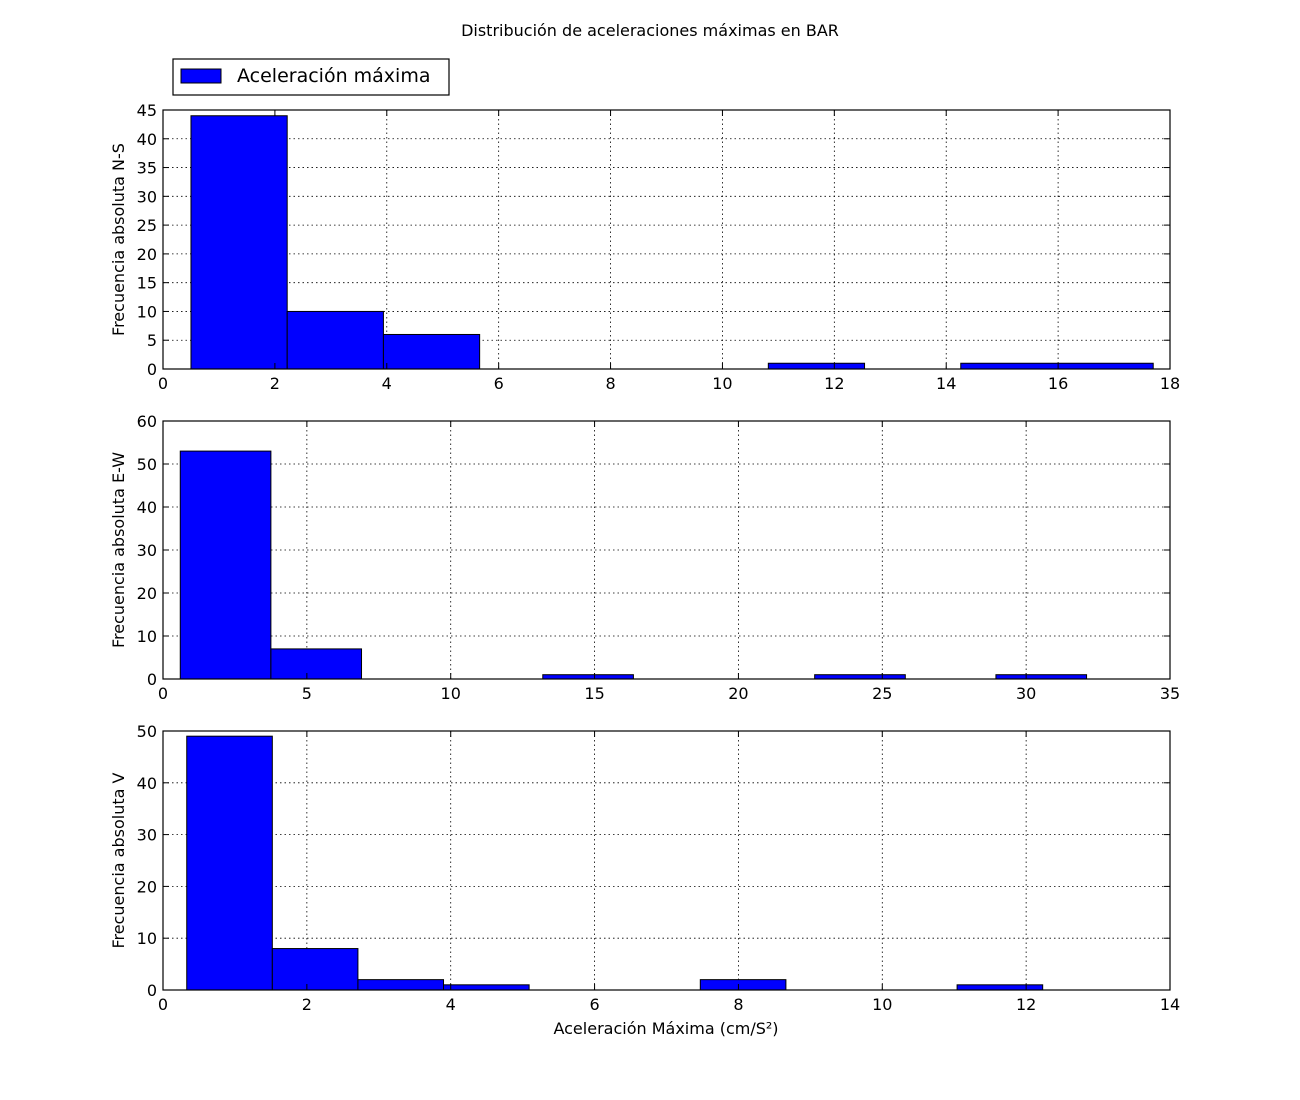 The height and width of the screenshot is (1100, 1300). What do you see at coordinates (333, 76) in the screenshot?
I see `legend-label: Aceleración máxima` at bounding box center [333, 76].